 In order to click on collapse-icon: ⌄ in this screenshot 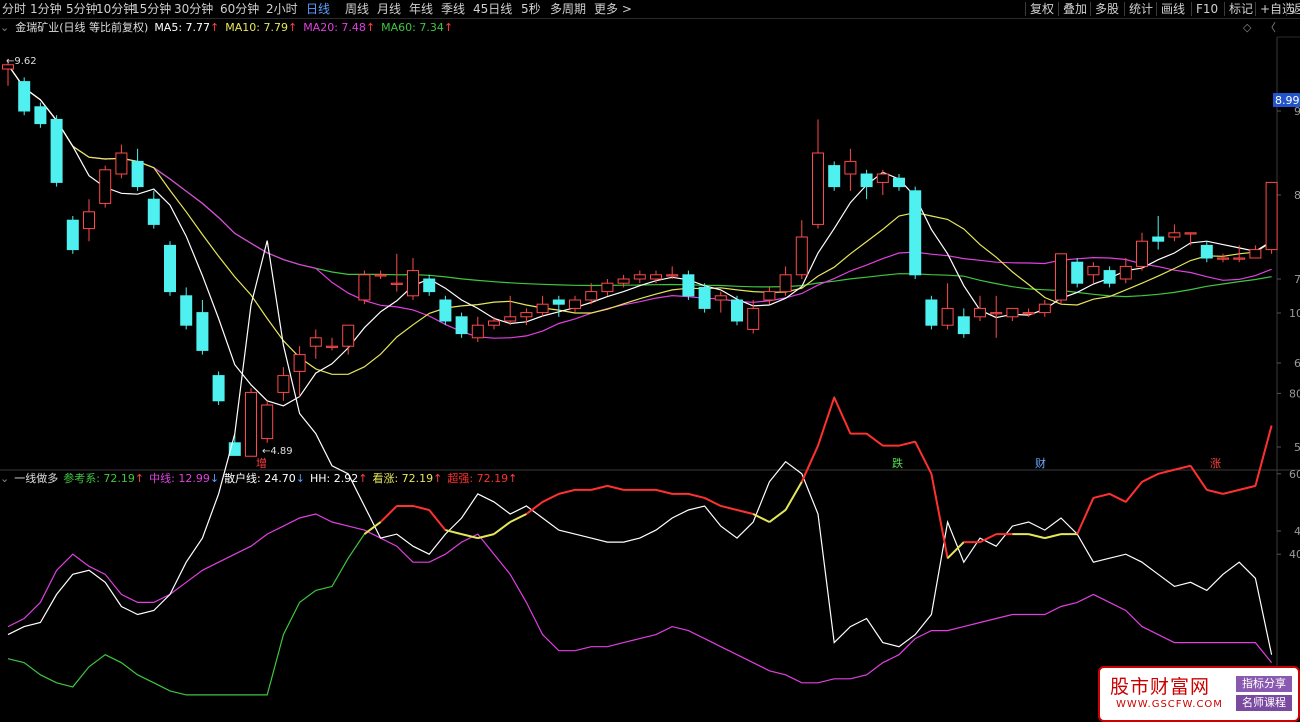, I will do `click(5, 27)`.